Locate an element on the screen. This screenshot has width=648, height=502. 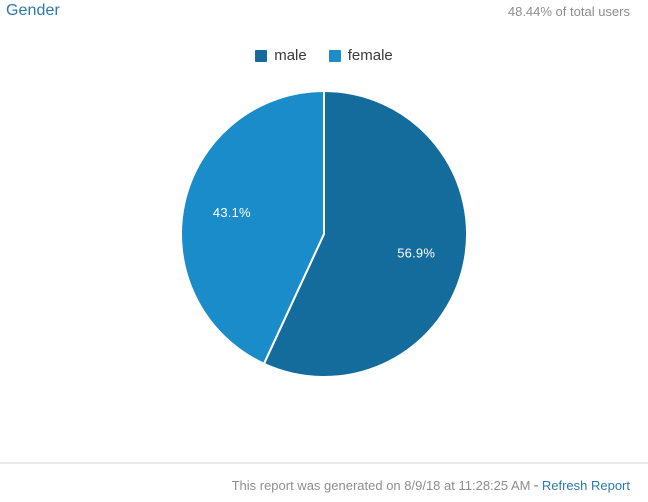
legend-label-male: male is located at coordinates (290, 55).